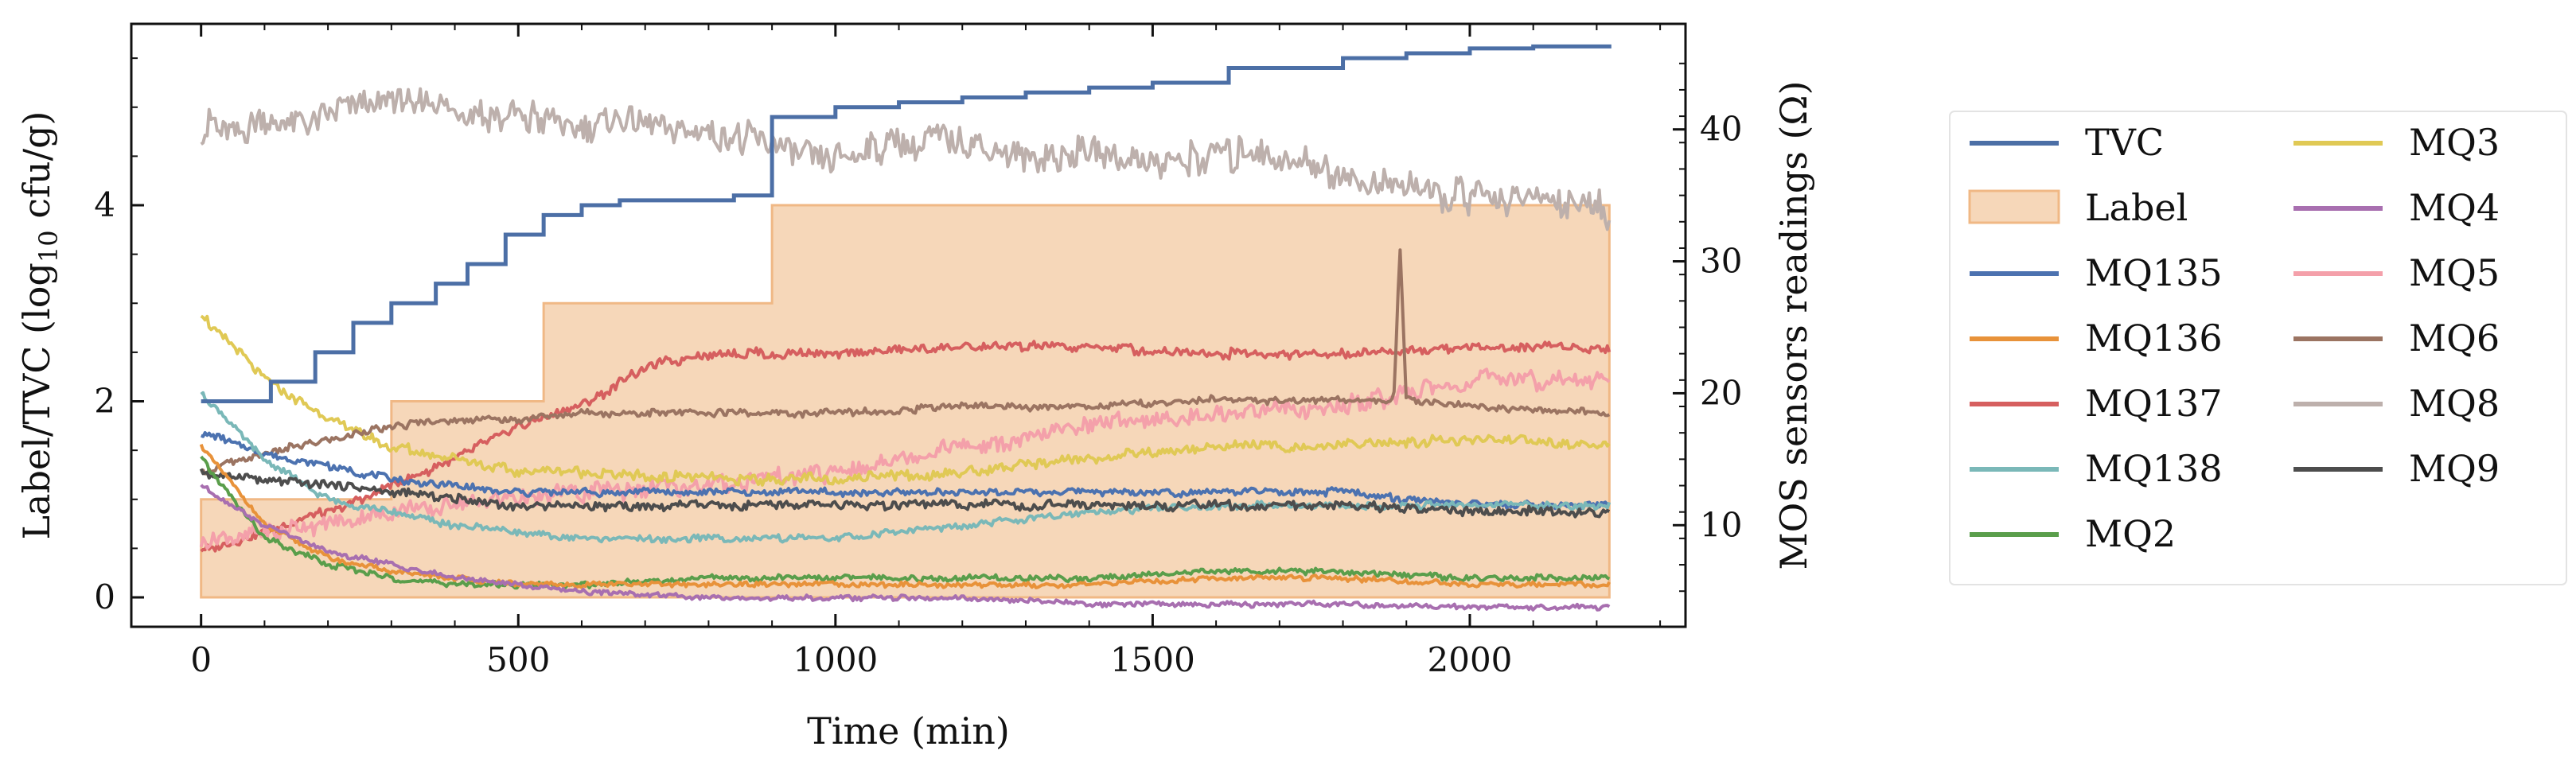 This screenshot has width=2576, height=762. I want to click on y-right-tick-label: 30, so click(1721, 261).